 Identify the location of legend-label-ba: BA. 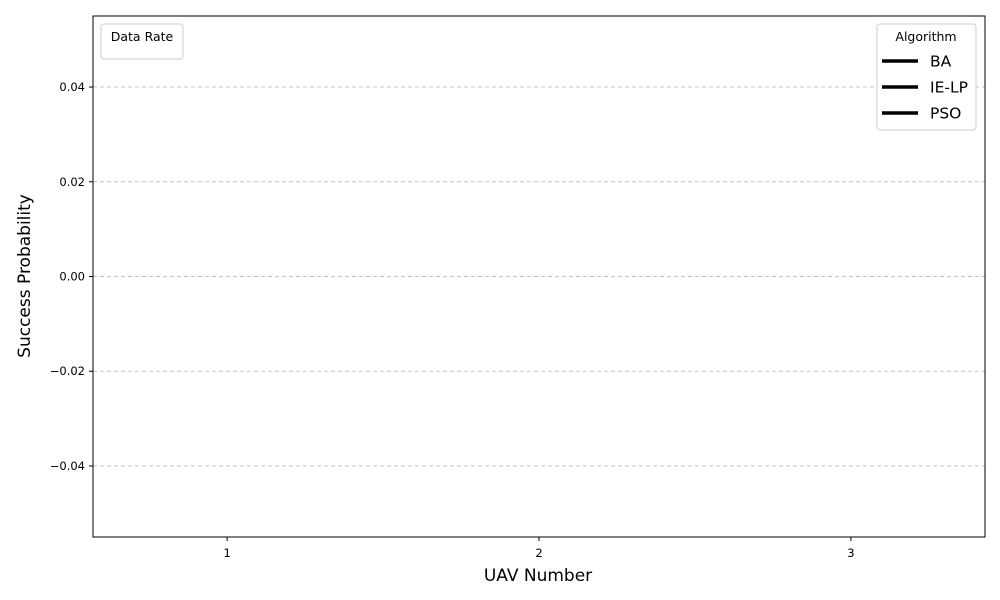
(941, 62).